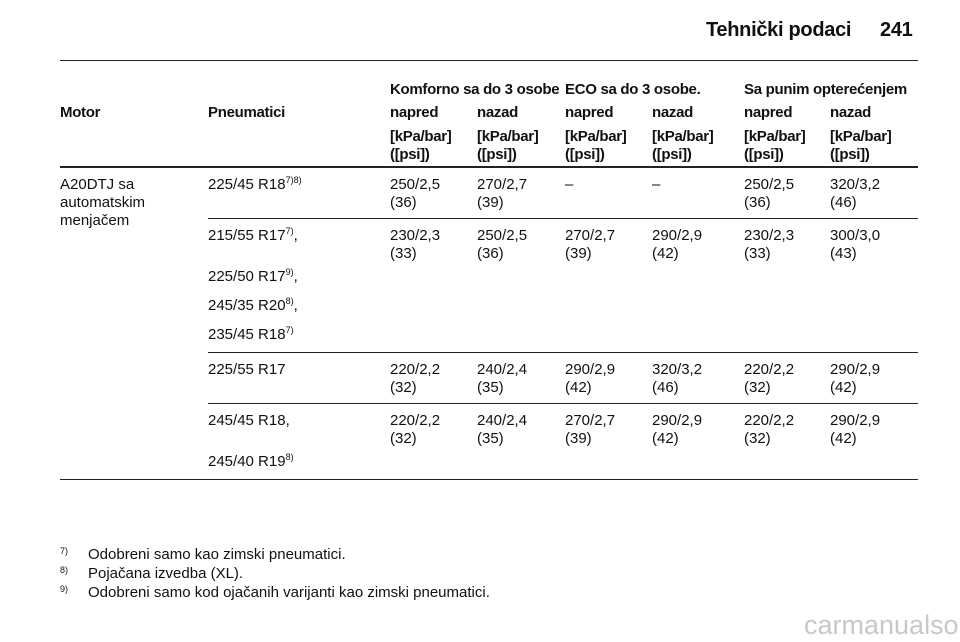 The image size is (960, 642). What do you see at coordinates (253, 235) in the screenshot?
I see `tire: 215/55 R177),` at bounding box center [253, 235].